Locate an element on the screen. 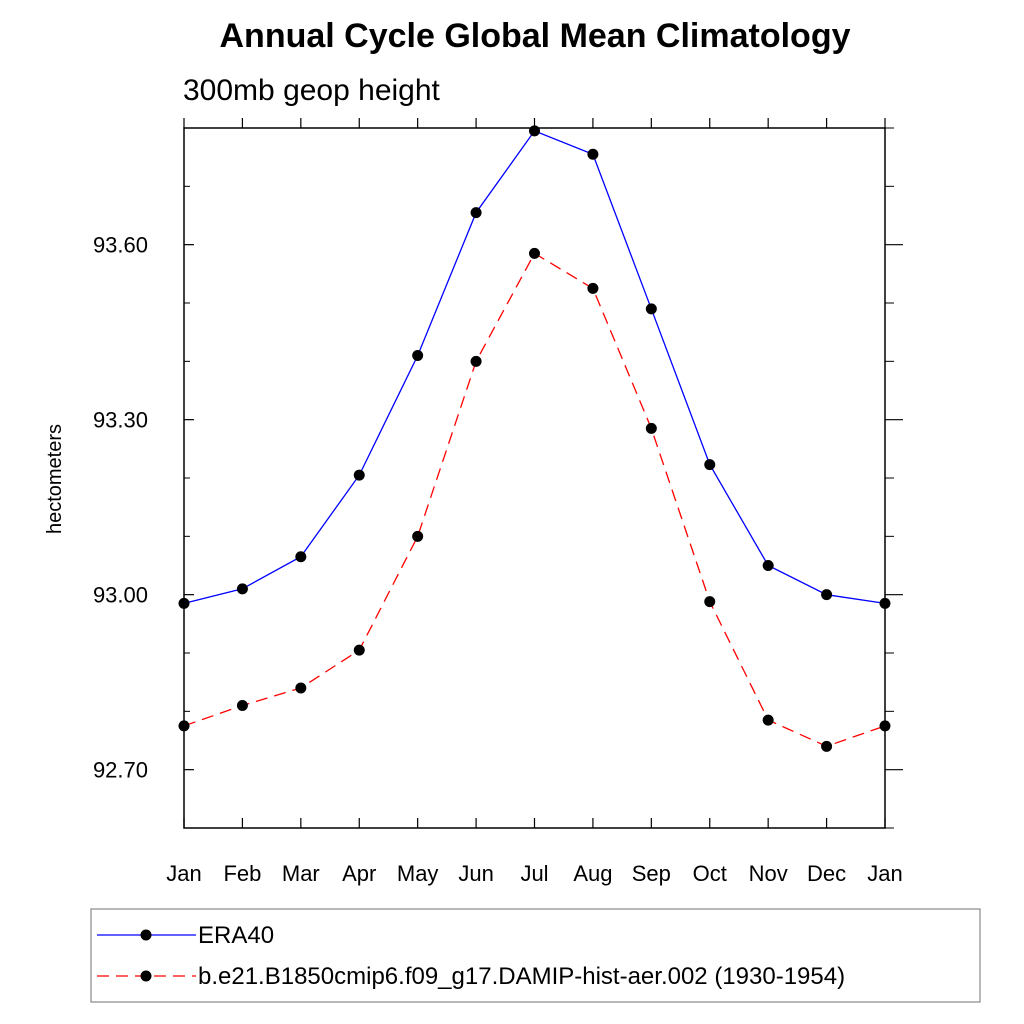 This screenshot has height=1024, width=1024. x-tick-labels: Jan Feb Mar Apr May Jun Jul Aug Sep Oct Nov Dec Jan is located at coordinates (534, 873).